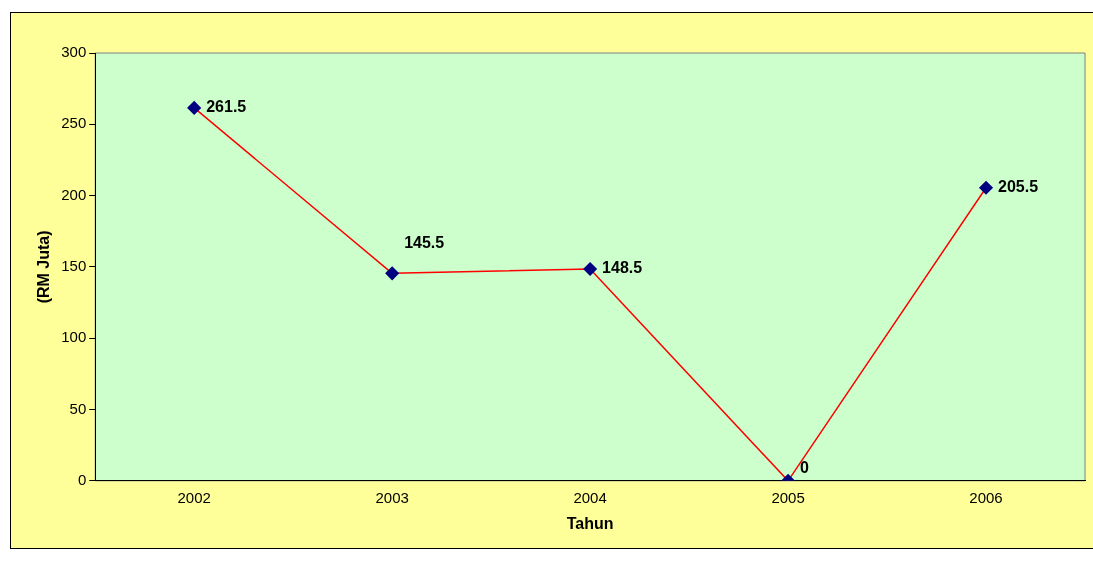 This screenshot has height=563, width=1093. I want to click on data-label: 145.5, so click(424, 242).